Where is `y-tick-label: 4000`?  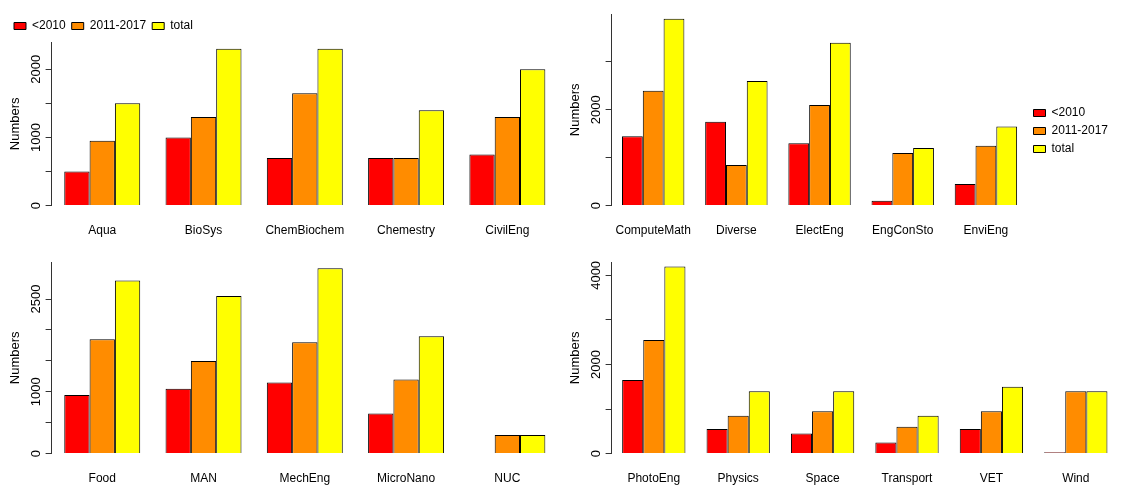 y-tick-label: 4000 is located at coordinates (595, 275).